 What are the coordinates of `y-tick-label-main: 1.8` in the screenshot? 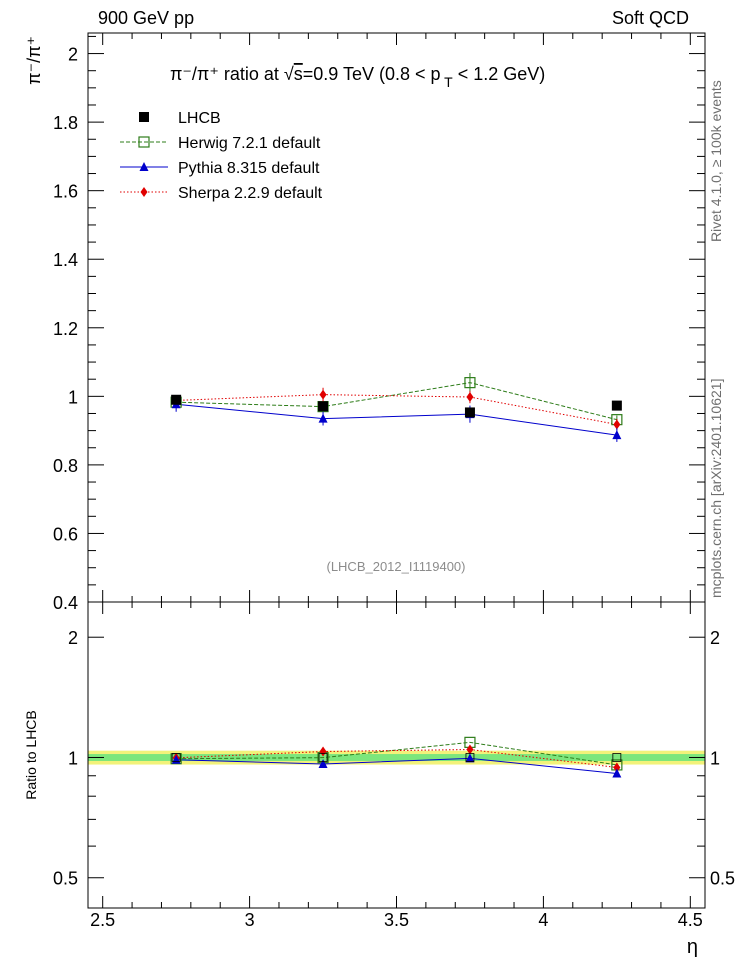 It's located at (65, 123).